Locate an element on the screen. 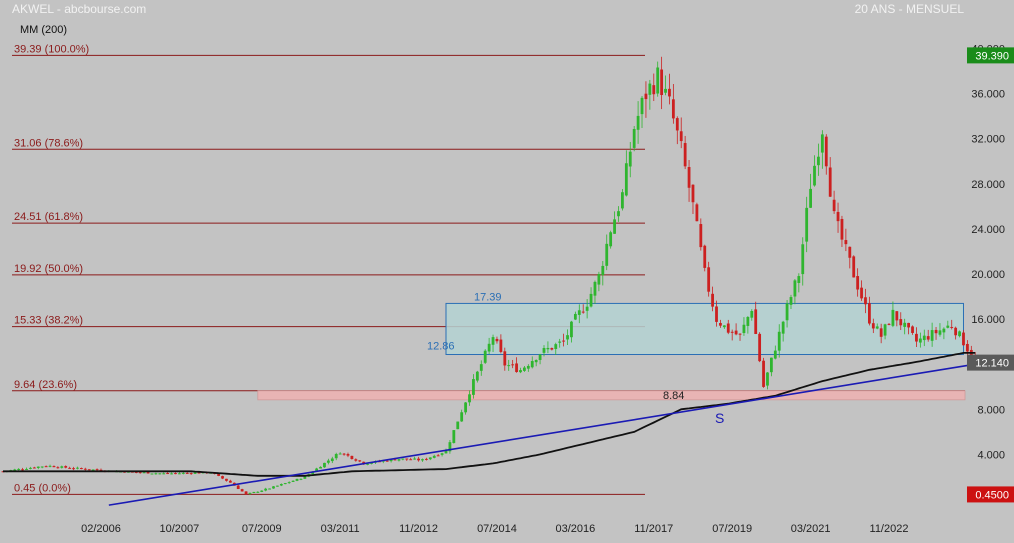 The width and height of the screenshot is (1014, 543). price-badges: 39.390 12.140 0.4500 is located at coordinates (990, 275).